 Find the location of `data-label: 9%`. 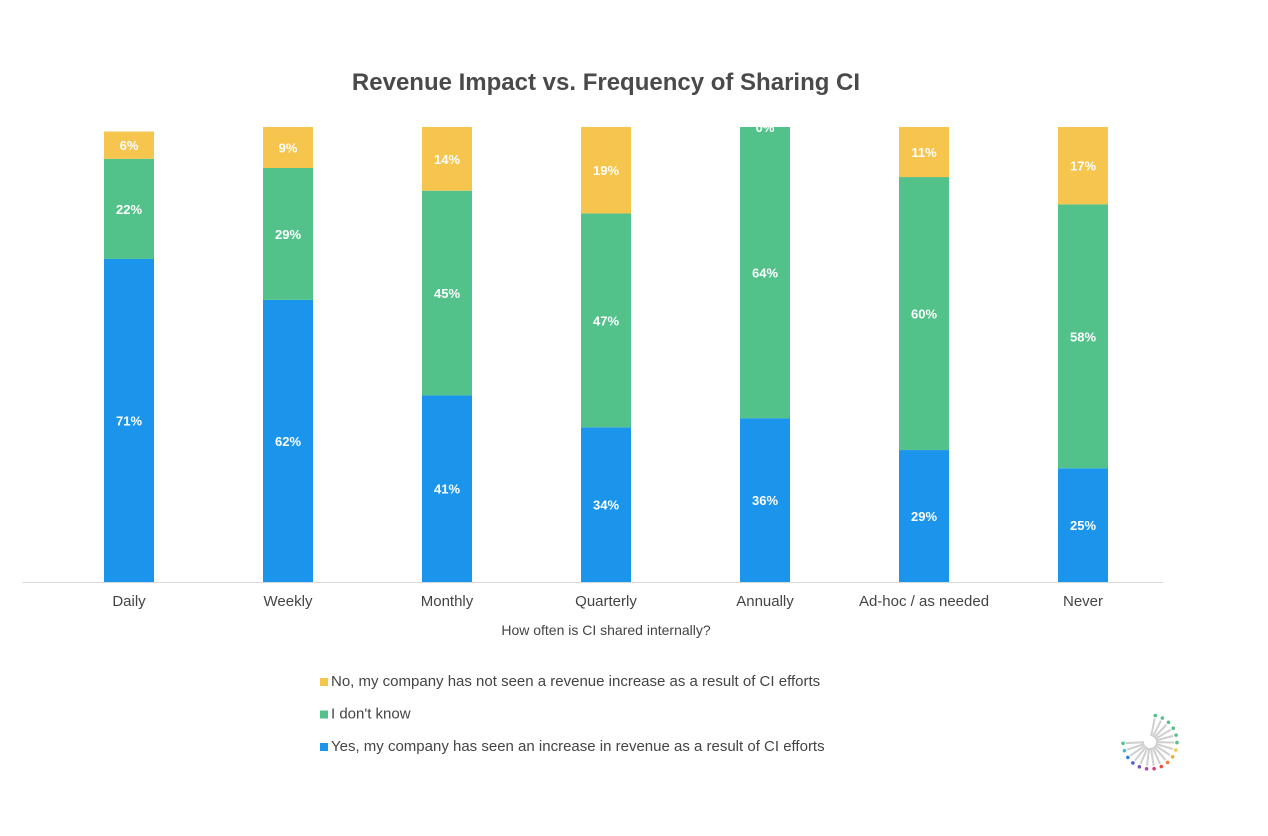

data-label: 9% is located at coordinates (288, 147).